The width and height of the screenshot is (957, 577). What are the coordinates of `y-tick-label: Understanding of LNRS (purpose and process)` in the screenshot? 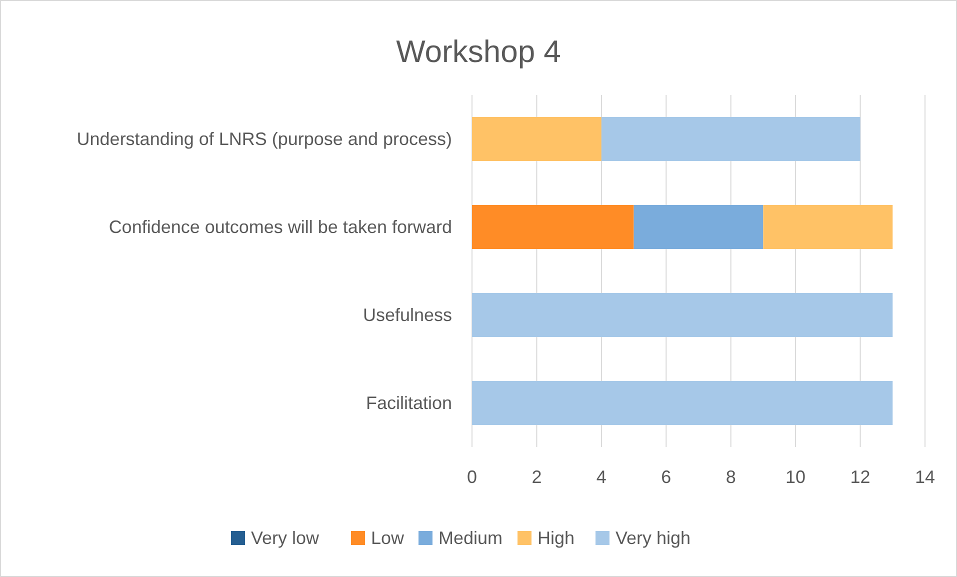 It's located at (264, 139).